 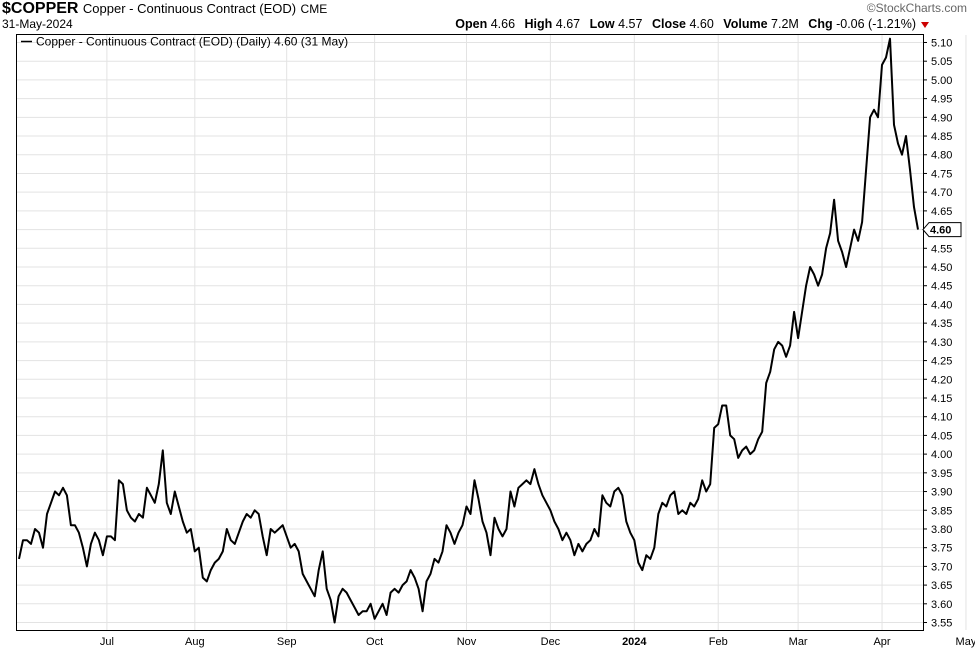 I want to click on y-tick-label: 3.65, so click(x=941, y=586).